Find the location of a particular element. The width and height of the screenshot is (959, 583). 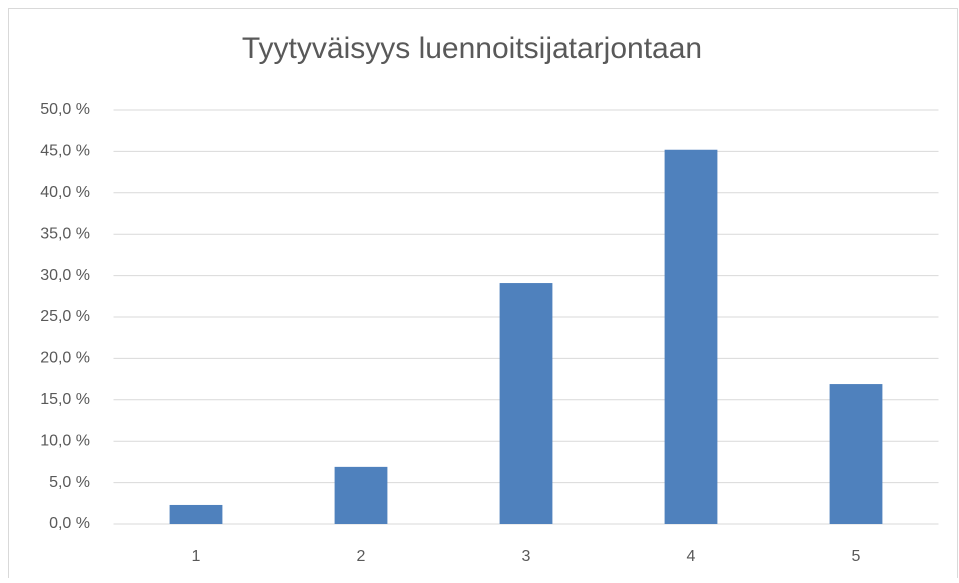

y-tick-label: 20,0 % is located at coordinates (65, 358).